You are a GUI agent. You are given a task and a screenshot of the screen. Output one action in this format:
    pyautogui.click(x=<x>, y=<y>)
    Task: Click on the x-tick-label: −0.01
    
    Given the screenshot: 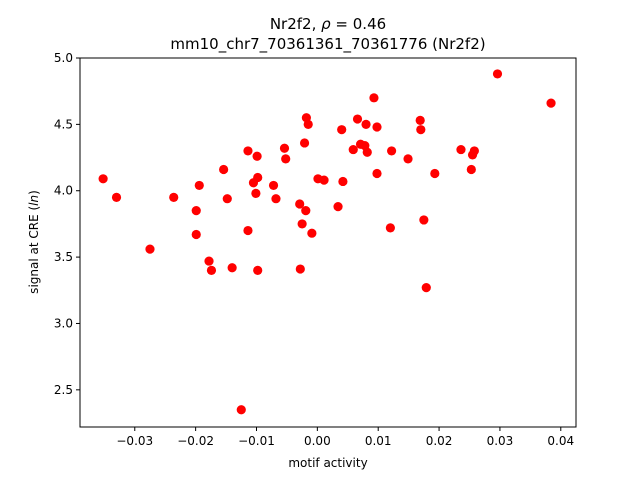 What is the action you would take?
    pyautogui.click(x=256, y=441)
    